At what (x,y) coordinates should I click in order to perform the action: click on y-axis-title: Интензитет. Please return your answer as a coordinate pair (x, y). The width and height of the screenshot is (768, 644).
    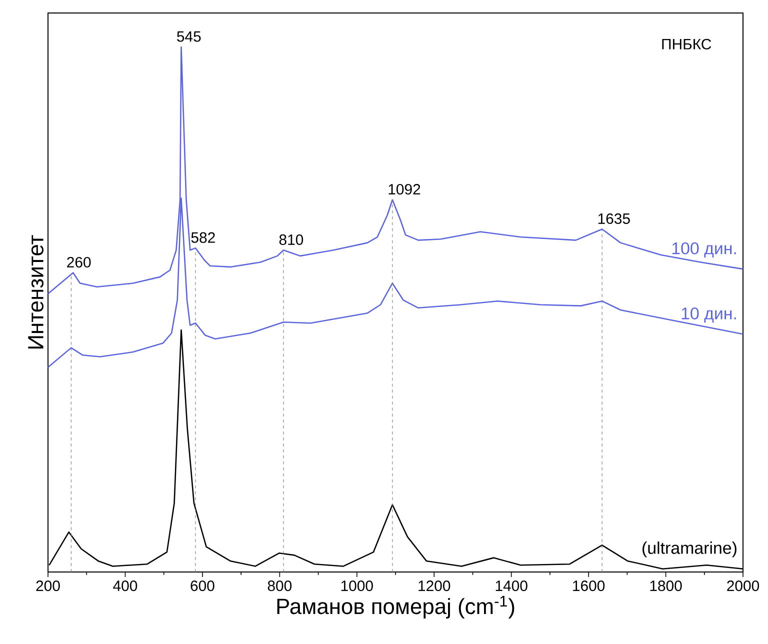
    Looking at the image, I should click on (36, 291).